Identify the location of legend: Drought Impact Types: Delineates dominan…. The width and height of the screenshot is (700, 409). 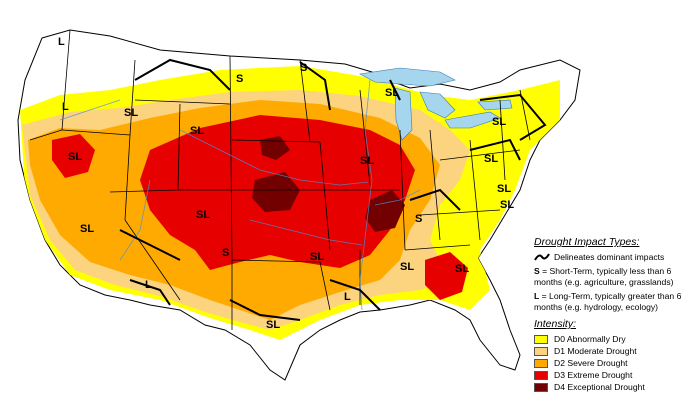
(616, 315).